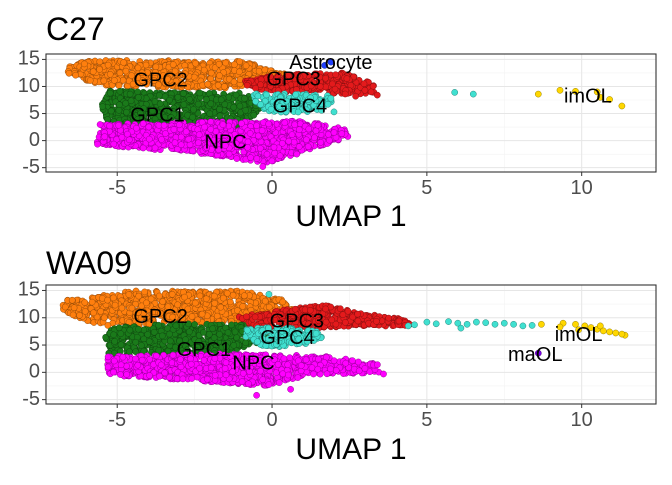 The width and height of the screenshot is (672, 485). What do you see at coordinates (89, 263) in the screenshot?
I see `panel-title: WA09` at bounding box center [89, 263].